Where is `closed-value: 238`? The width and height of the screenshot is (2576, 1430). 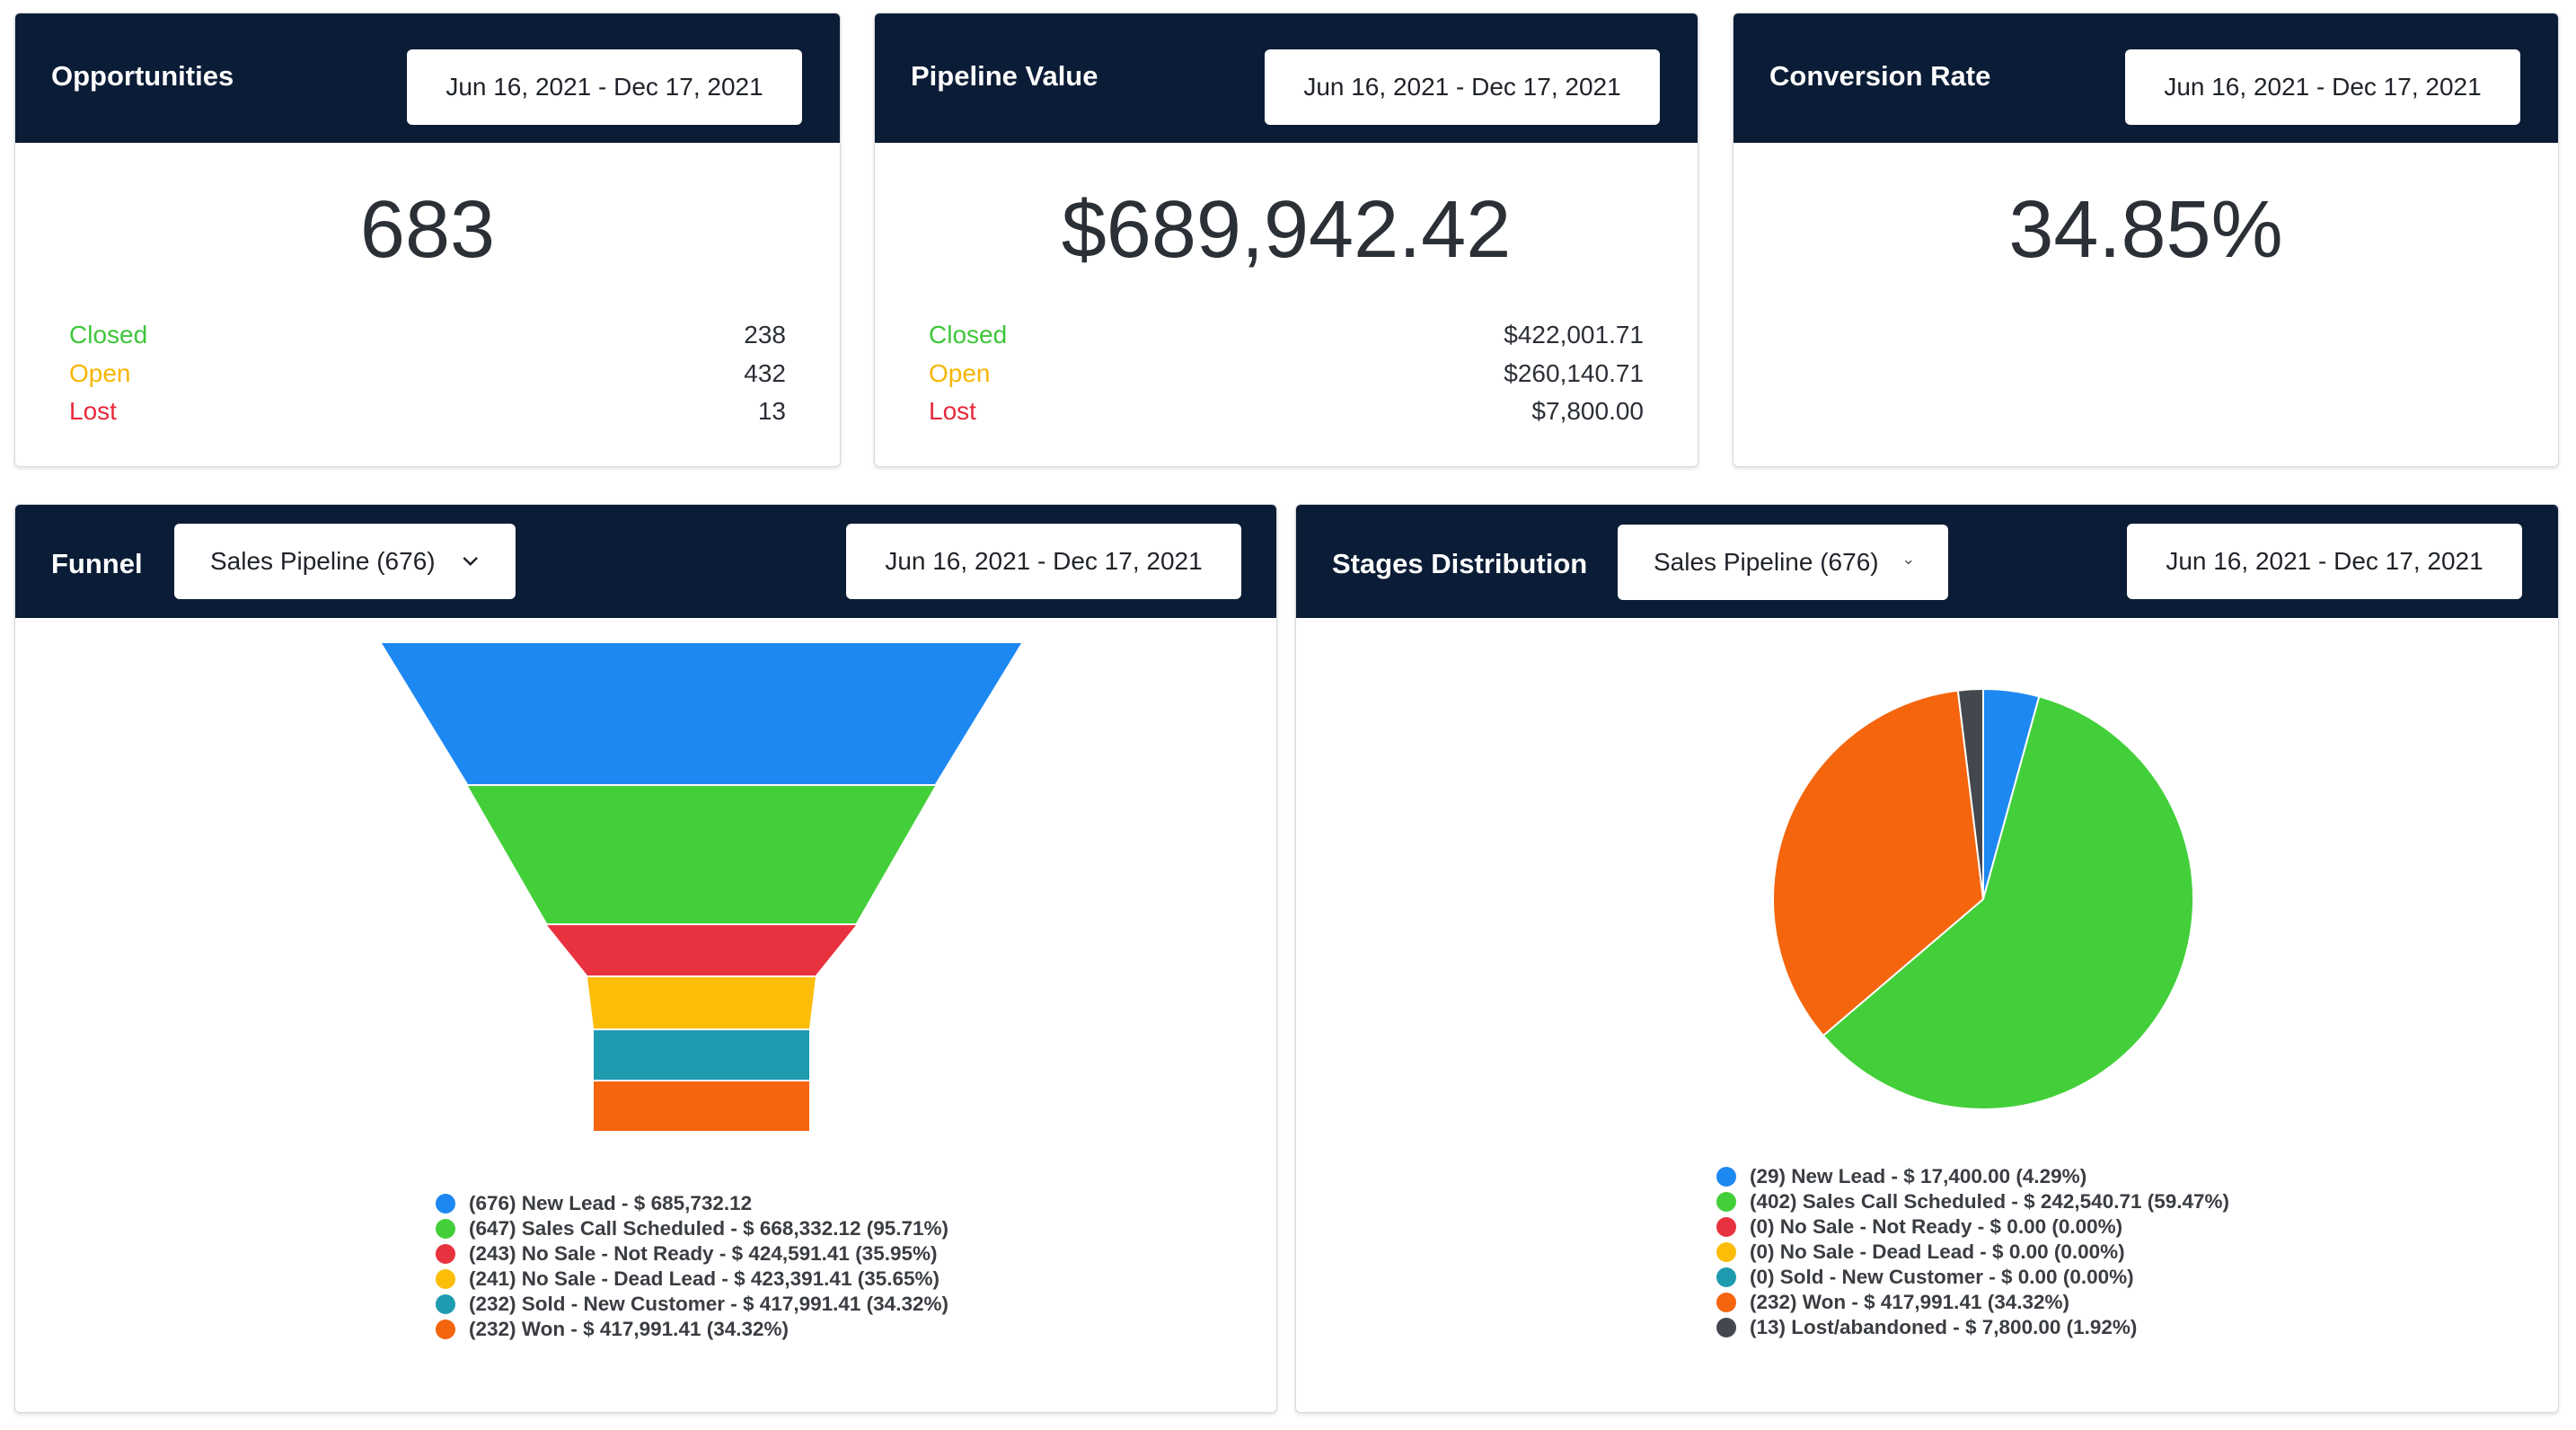
closed-value: 238 is located at coordinates (765, 335).